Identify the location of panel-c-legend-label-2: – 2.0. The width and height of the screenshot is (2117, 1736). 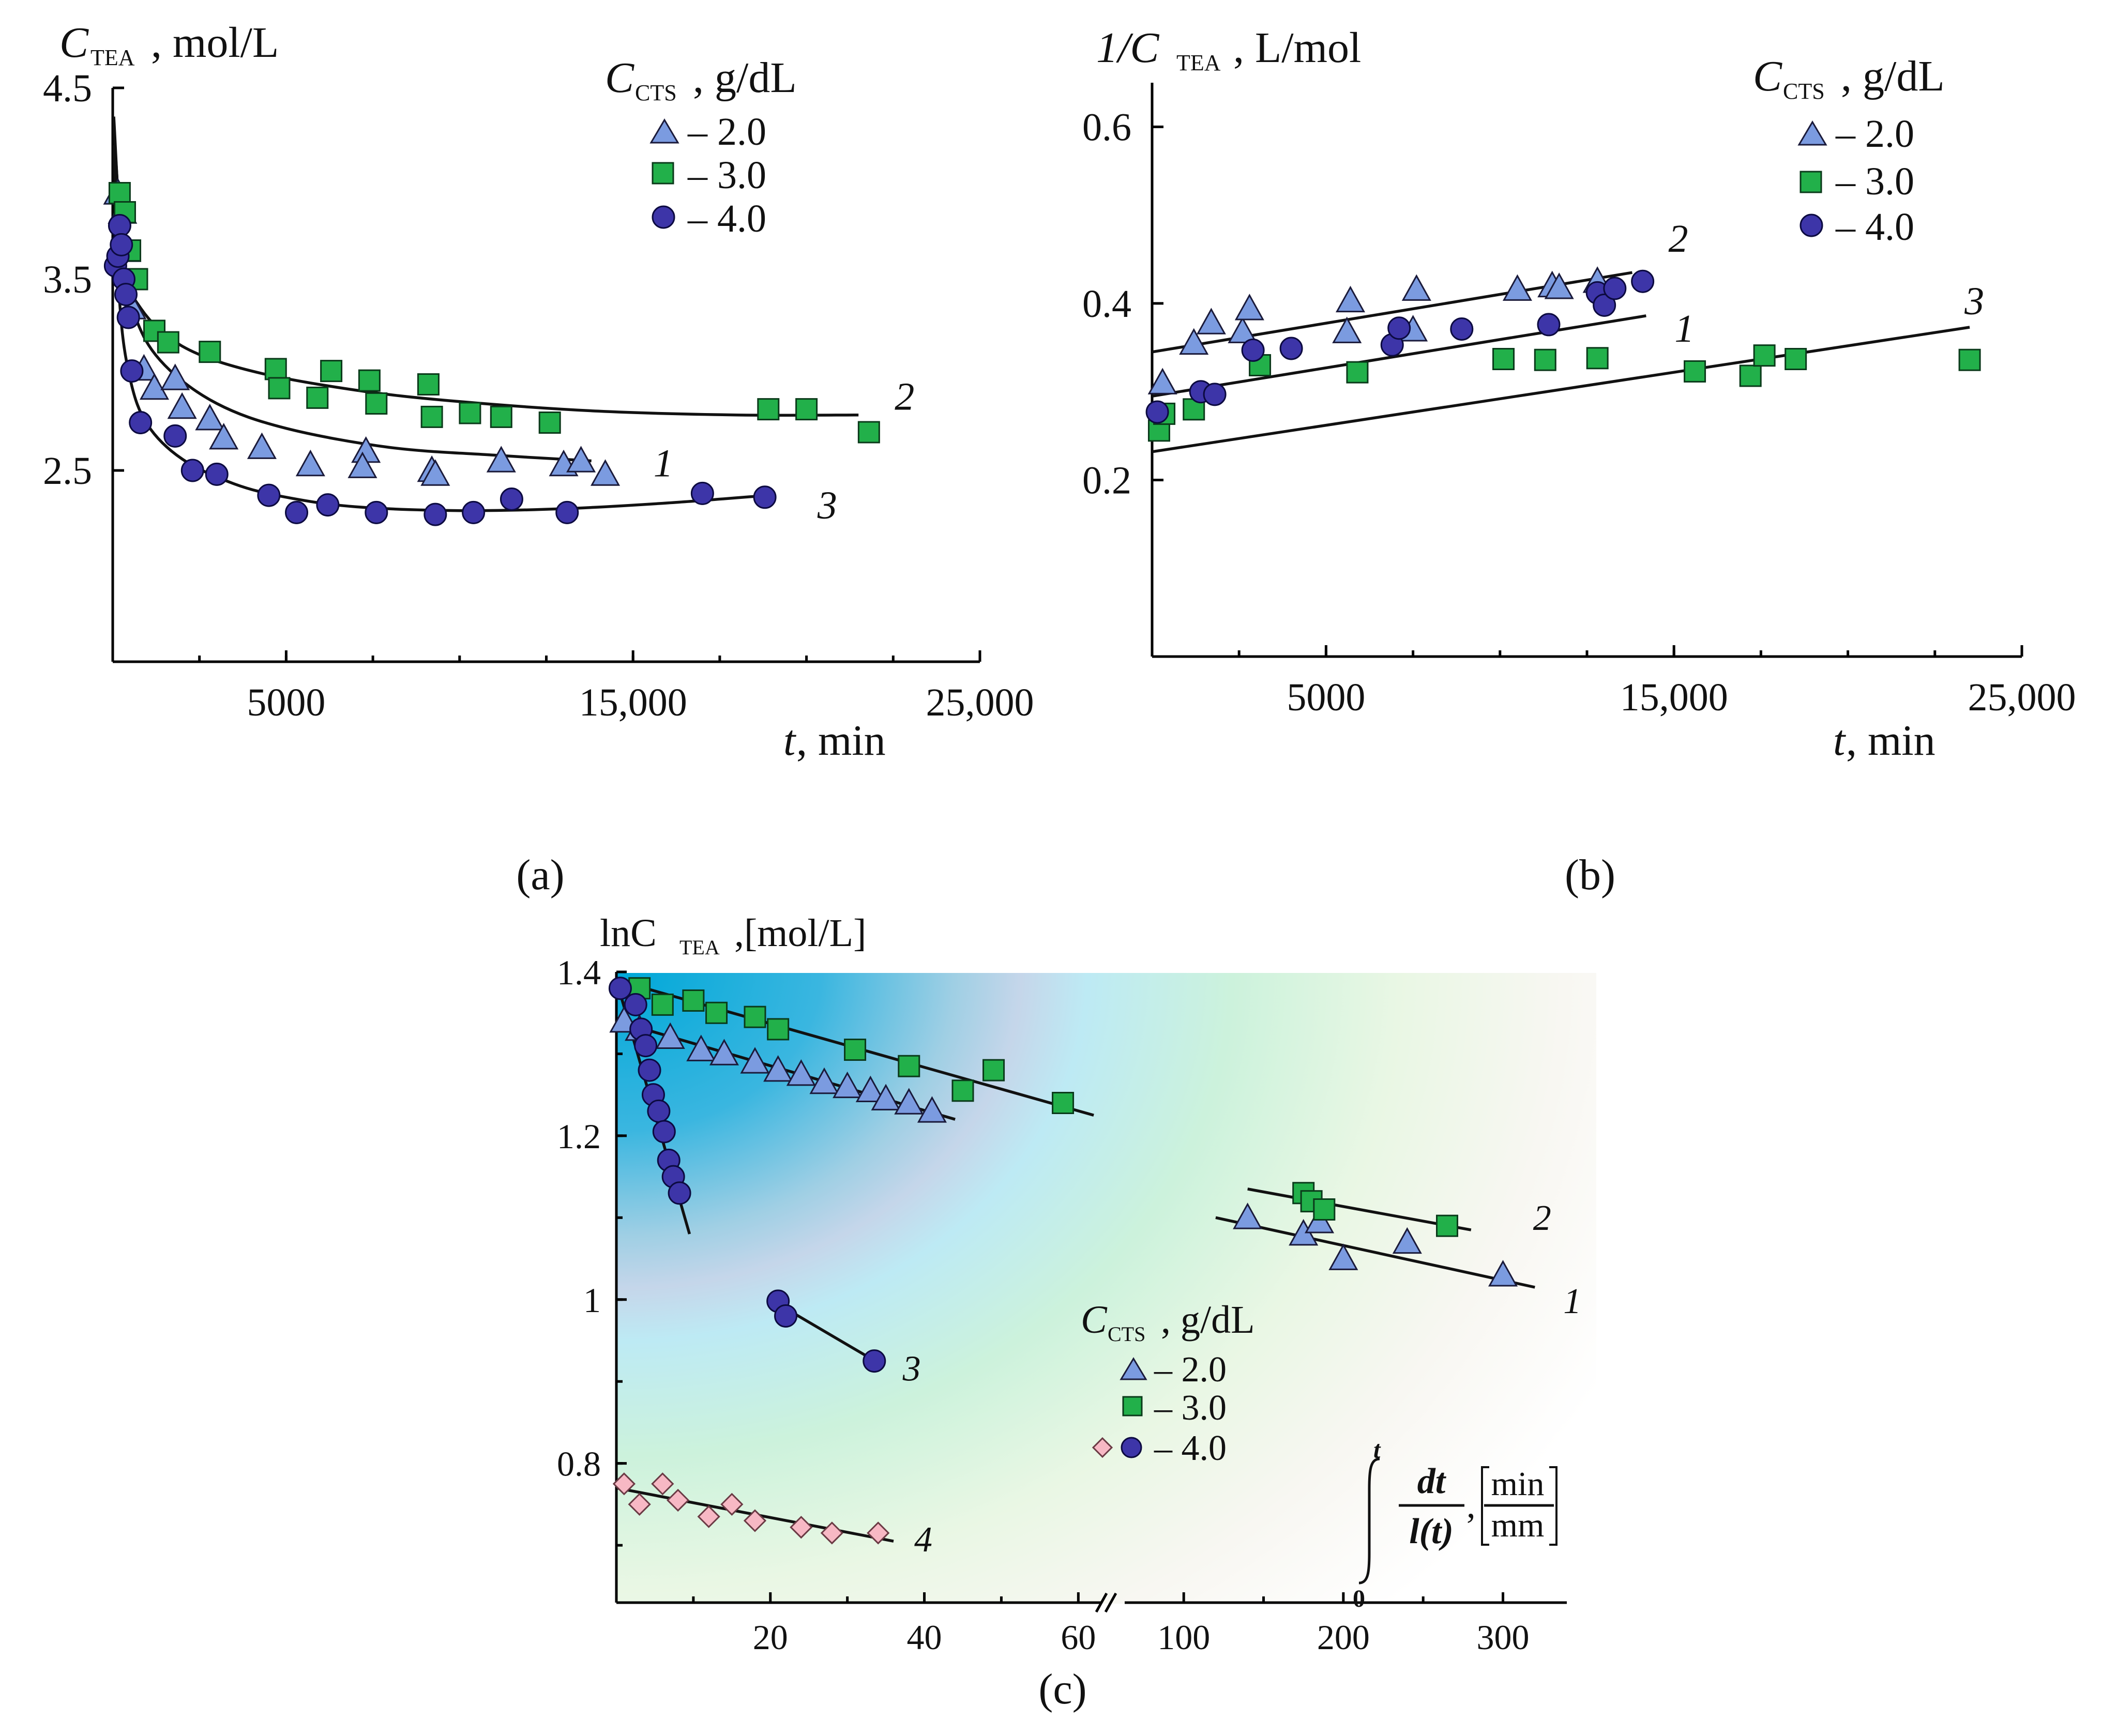
(1190, 1370).